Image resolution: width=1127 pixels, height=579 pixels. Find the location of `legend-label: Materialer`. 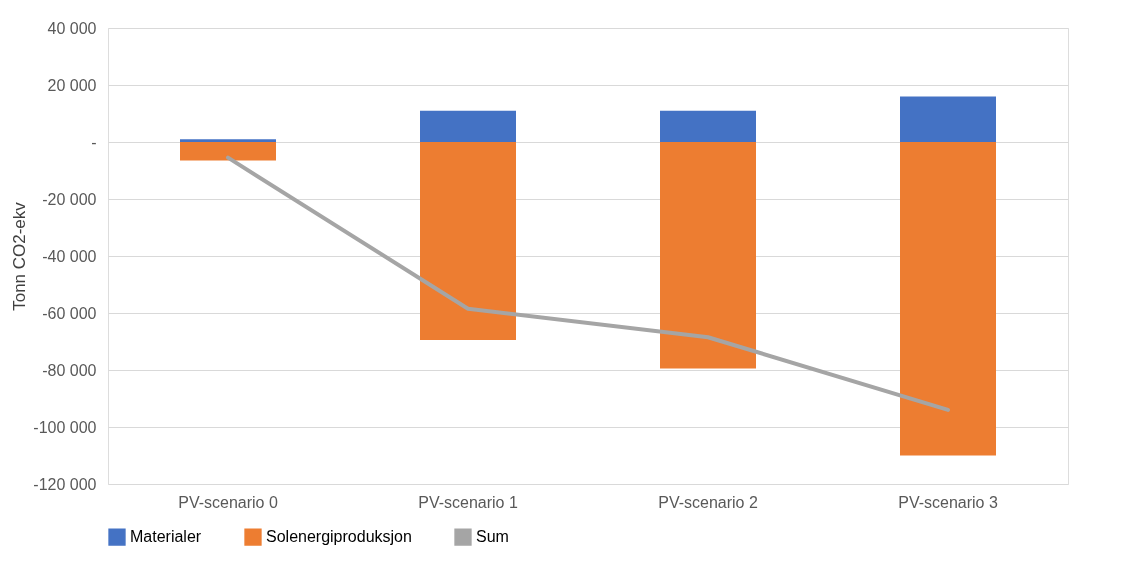

legend-label: Materialer is located at coordinates (166, 537).